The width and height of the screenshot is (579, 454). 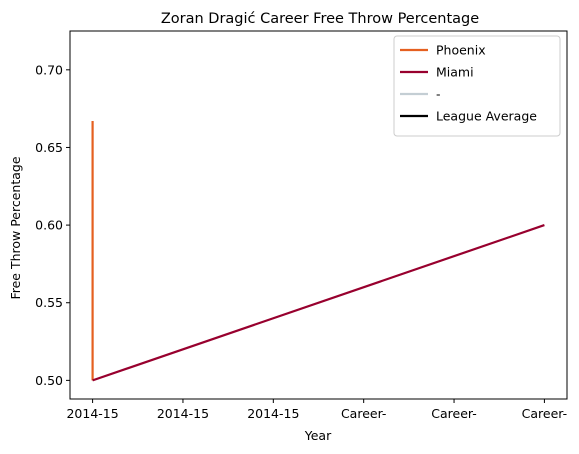 What do you see at coordinates (49, 302) in the screenshot?
I see `y-tick-label: 0.55` at bounding box center [49, 302].